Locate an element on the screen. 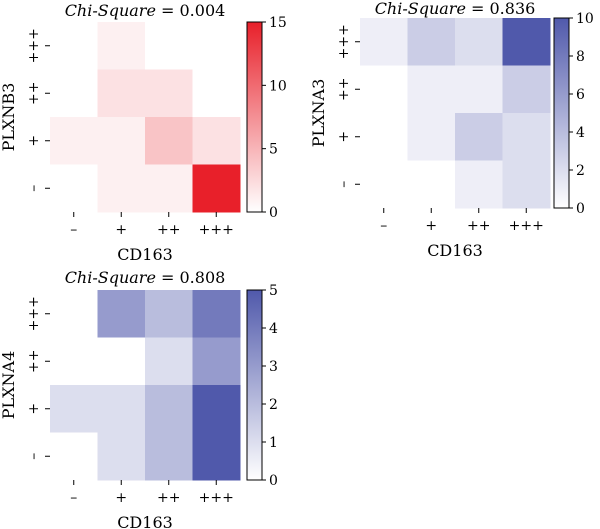 This screenshot has width=600, height=529. colorbar-tick-label: 6 is located at coordinates (580, 95).